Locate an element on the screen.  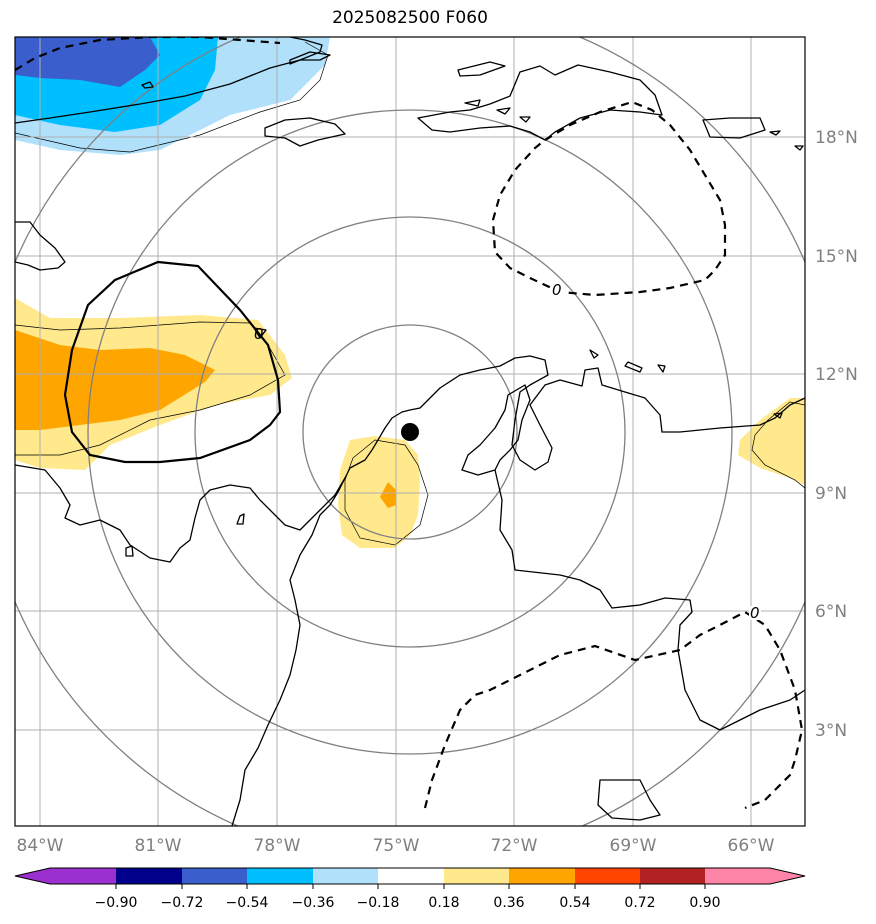
lon-tick-label: 78°W is located at coordinates (277, 846).